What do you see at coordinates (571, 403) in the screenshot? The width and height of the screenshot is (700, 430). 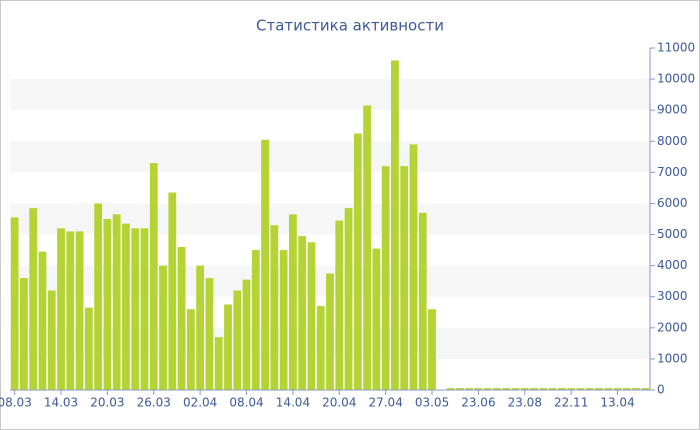 I see `x-tick-label: 22.11` at bounding box center [571, 403].